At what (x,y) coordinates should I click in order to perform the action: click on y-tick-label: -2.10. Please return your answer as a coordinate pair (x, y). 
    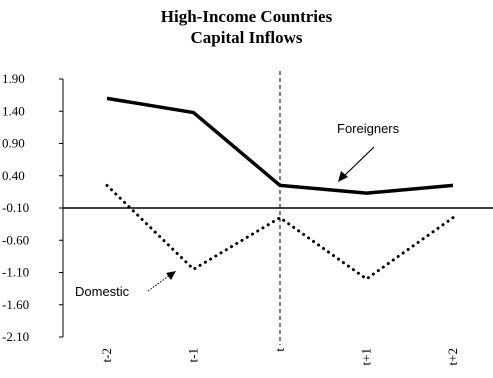
    Looking at the image, I should click on (15, 336).